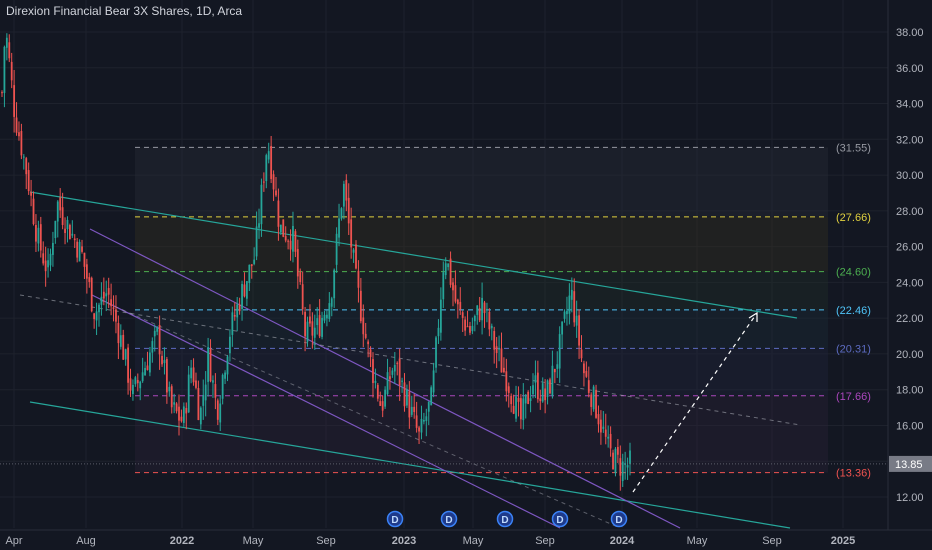 Image resolution: width=932 pixels, height=550 pixels. Describe the element at coordinates (86, 541) in the screenshot. I see `x-tick-label: Aug` at that location.